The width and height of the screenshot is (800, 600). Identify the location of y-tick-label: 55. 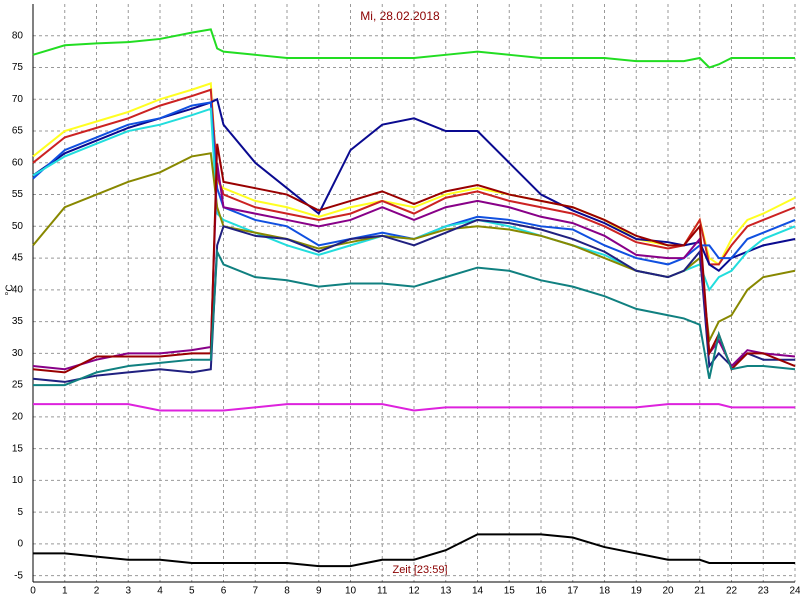
(18, 194).